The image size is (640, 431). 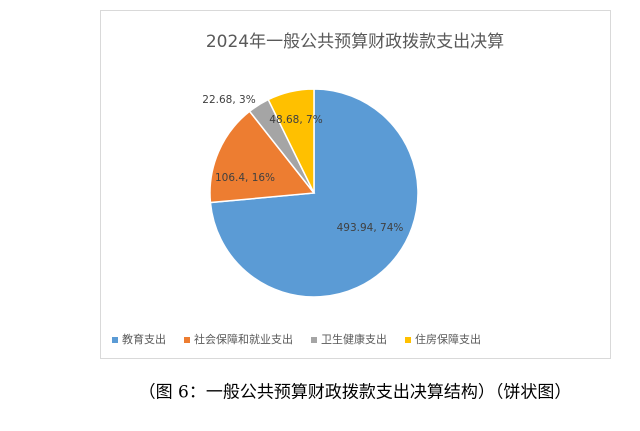 What do you see at coordinates (243, 339) in the screenshot?
I see `legend-label: 社会保障和就业支出` at bounding box center [243, 339].